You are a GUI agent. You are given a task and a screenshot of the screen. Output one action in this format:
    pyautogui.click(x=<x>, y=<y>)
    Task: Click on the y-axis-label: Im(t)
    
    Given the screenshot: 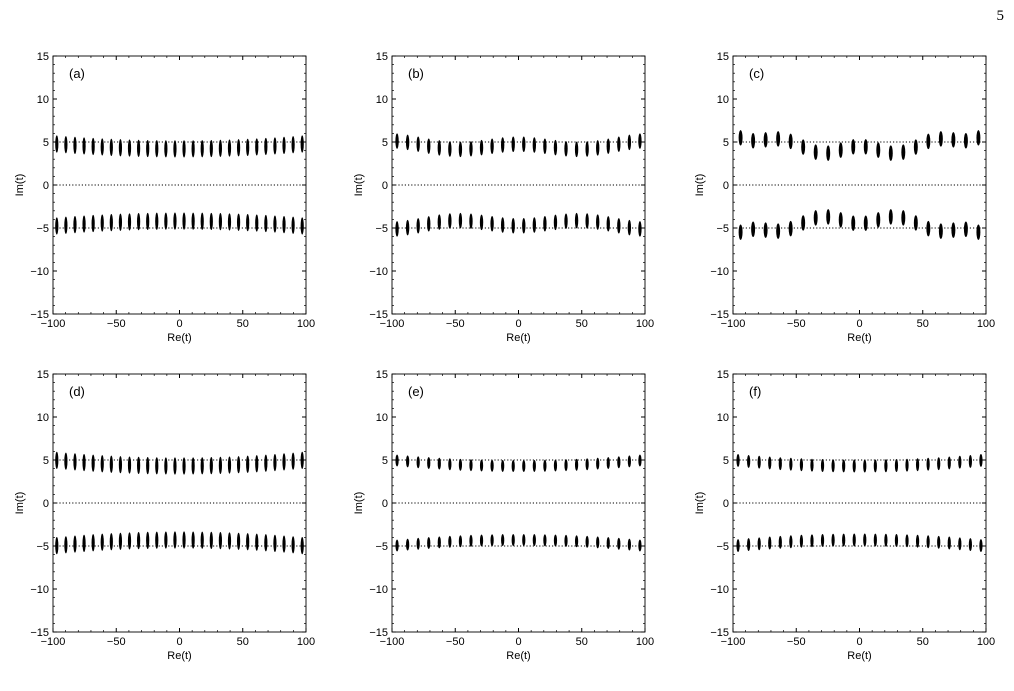 What is the action you would take?
    pyautogui.click(x=700, y=185)
    